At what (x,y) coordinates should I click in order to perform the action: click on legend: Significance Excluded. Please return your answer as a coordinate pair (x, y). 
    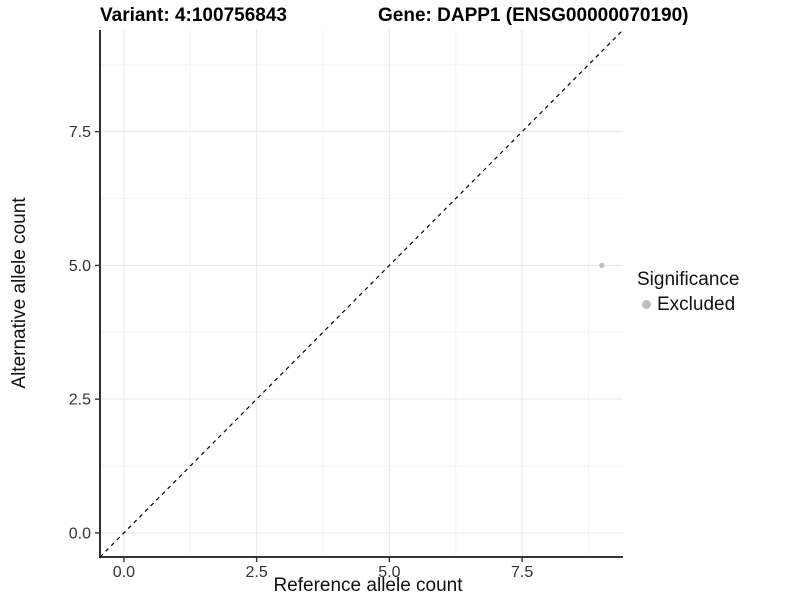
    Looking at the image, I should click on (688, 292).